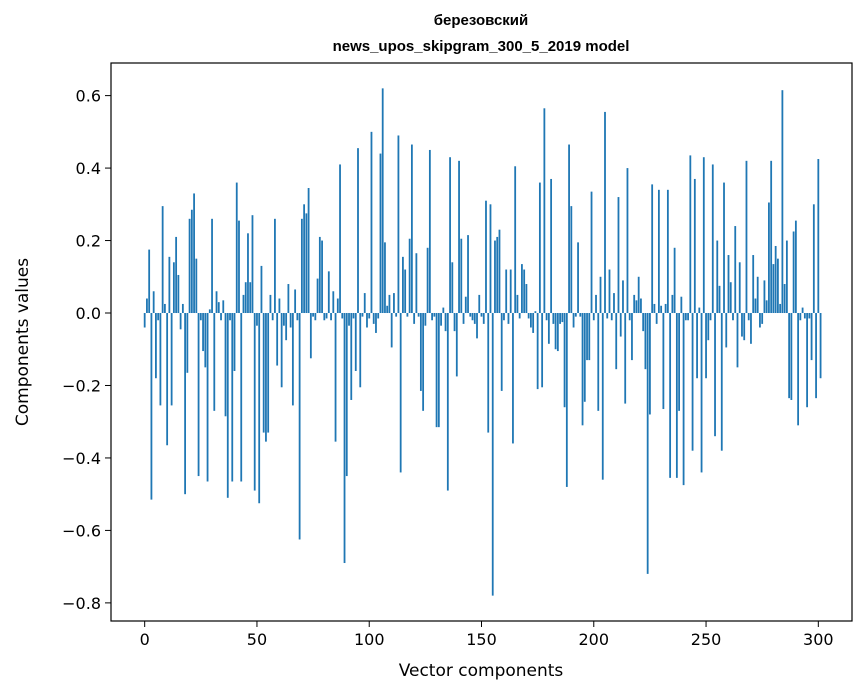  I want to click on x-axis-ticks: 0 50 100 150 200 250 300, so click(487, 635).